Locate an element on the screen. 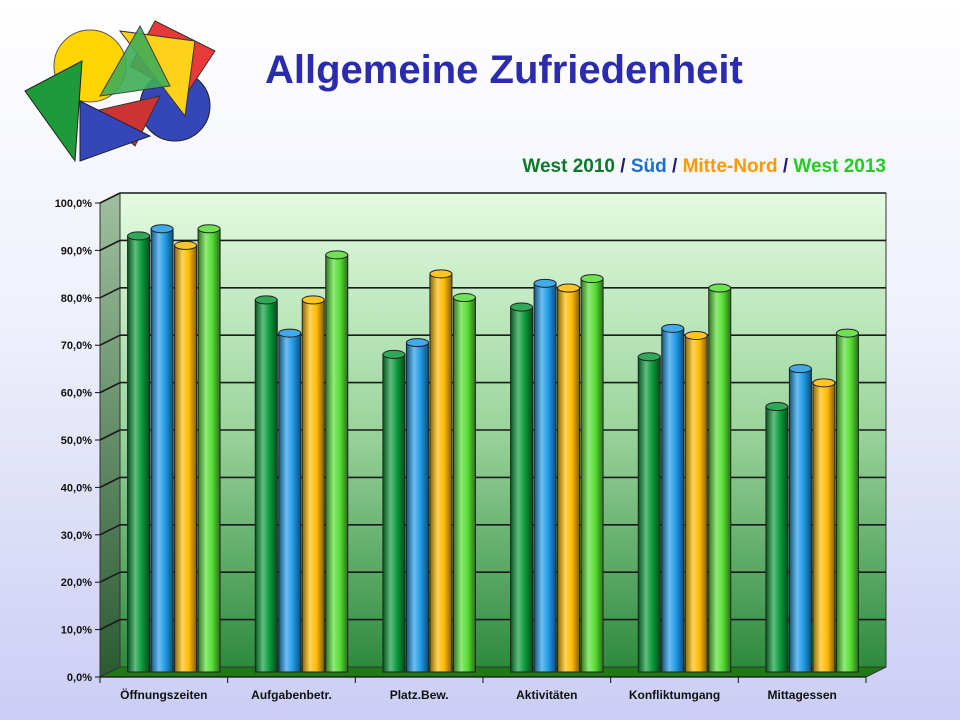  logo-green-small-triangle is located at coordinates (135, 60).